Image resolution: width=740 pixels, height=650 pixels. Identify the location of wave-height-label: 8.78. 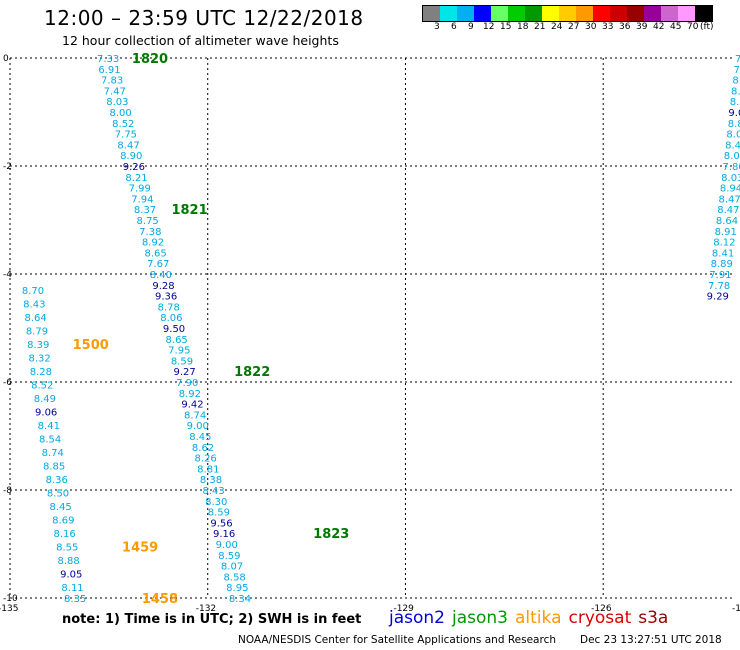
(169, 307).